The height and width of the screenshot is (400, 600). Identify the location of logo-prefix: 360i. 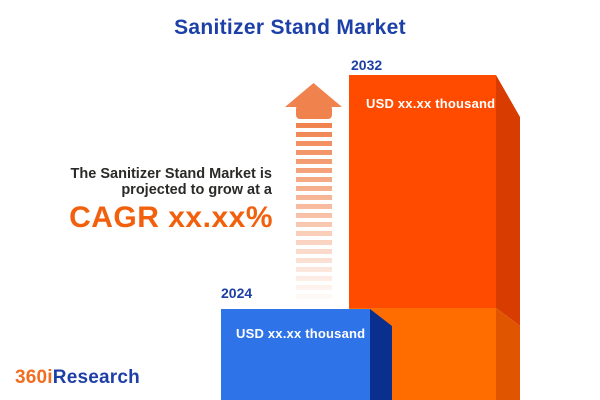
(34, 377).